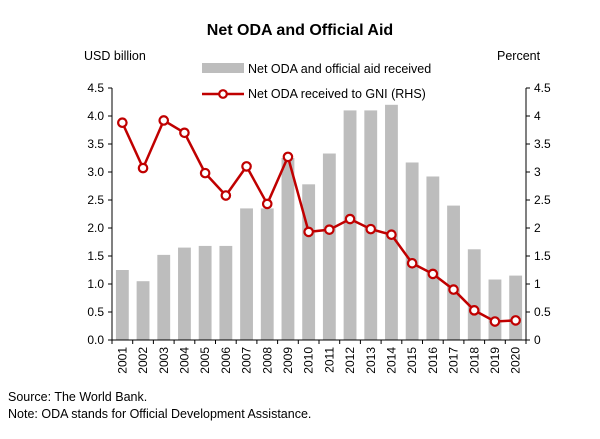  Describe the element at coordinates (391, 235) in the screenshot. I see `gni-point-2014` at that location.